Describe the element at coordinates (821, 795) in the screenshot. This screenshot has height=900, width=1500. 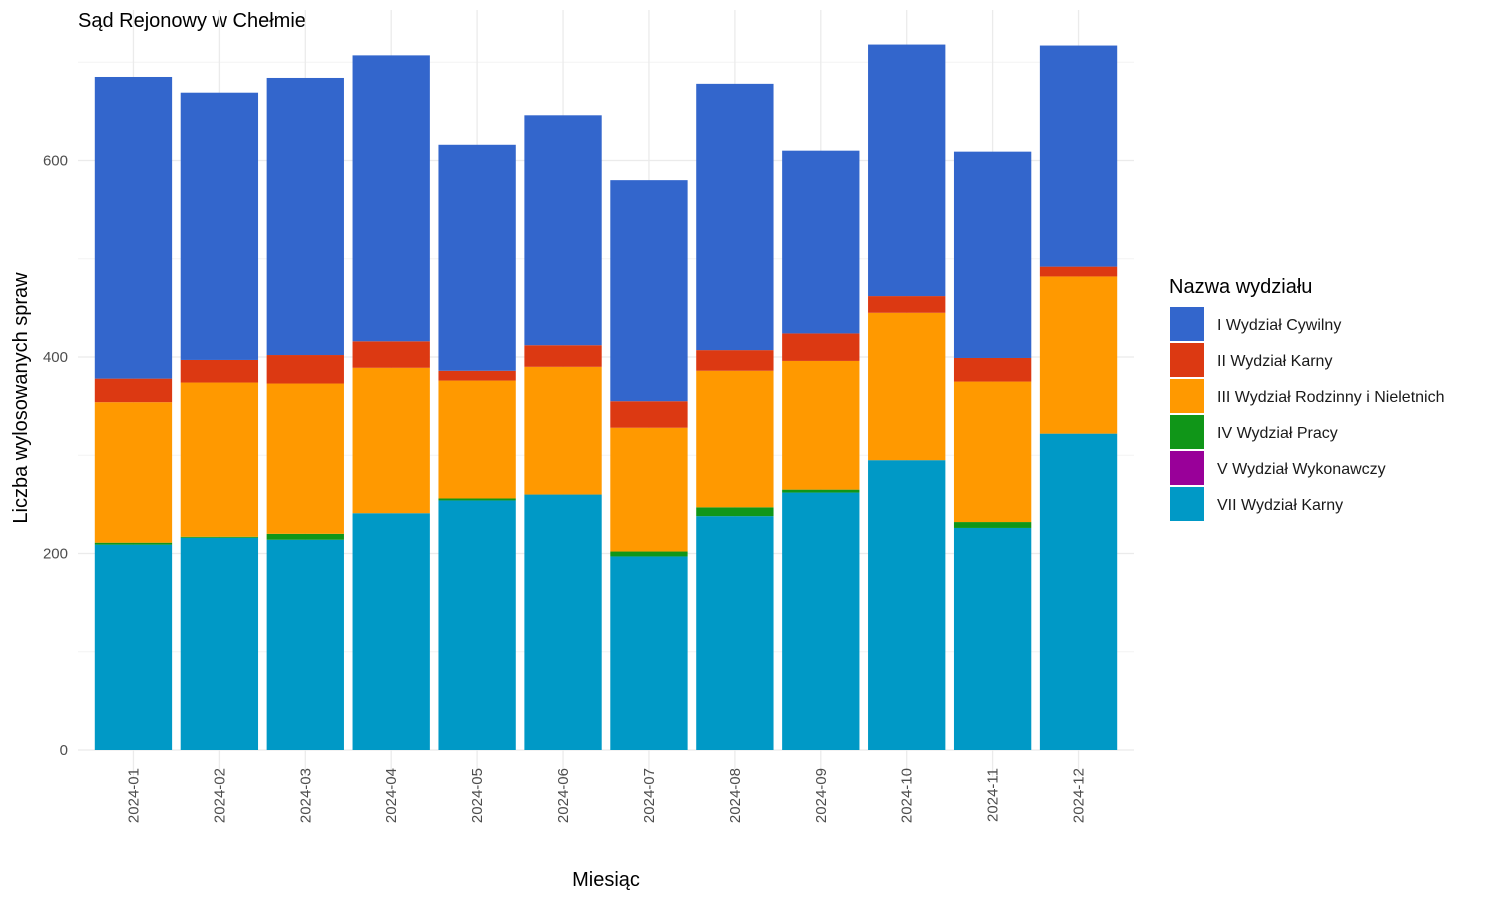
I see `x-tick-label: 2024-09` at that location.